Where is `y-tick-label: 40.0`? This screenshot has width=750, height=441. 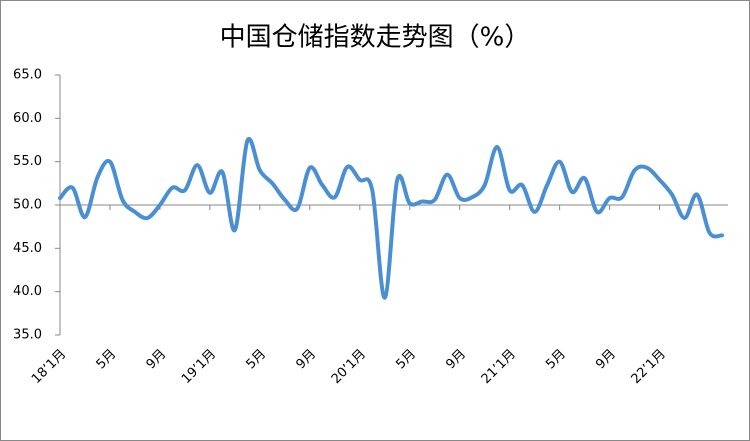
y-tick-label: 40.0 is located at coordinates (27, 291).